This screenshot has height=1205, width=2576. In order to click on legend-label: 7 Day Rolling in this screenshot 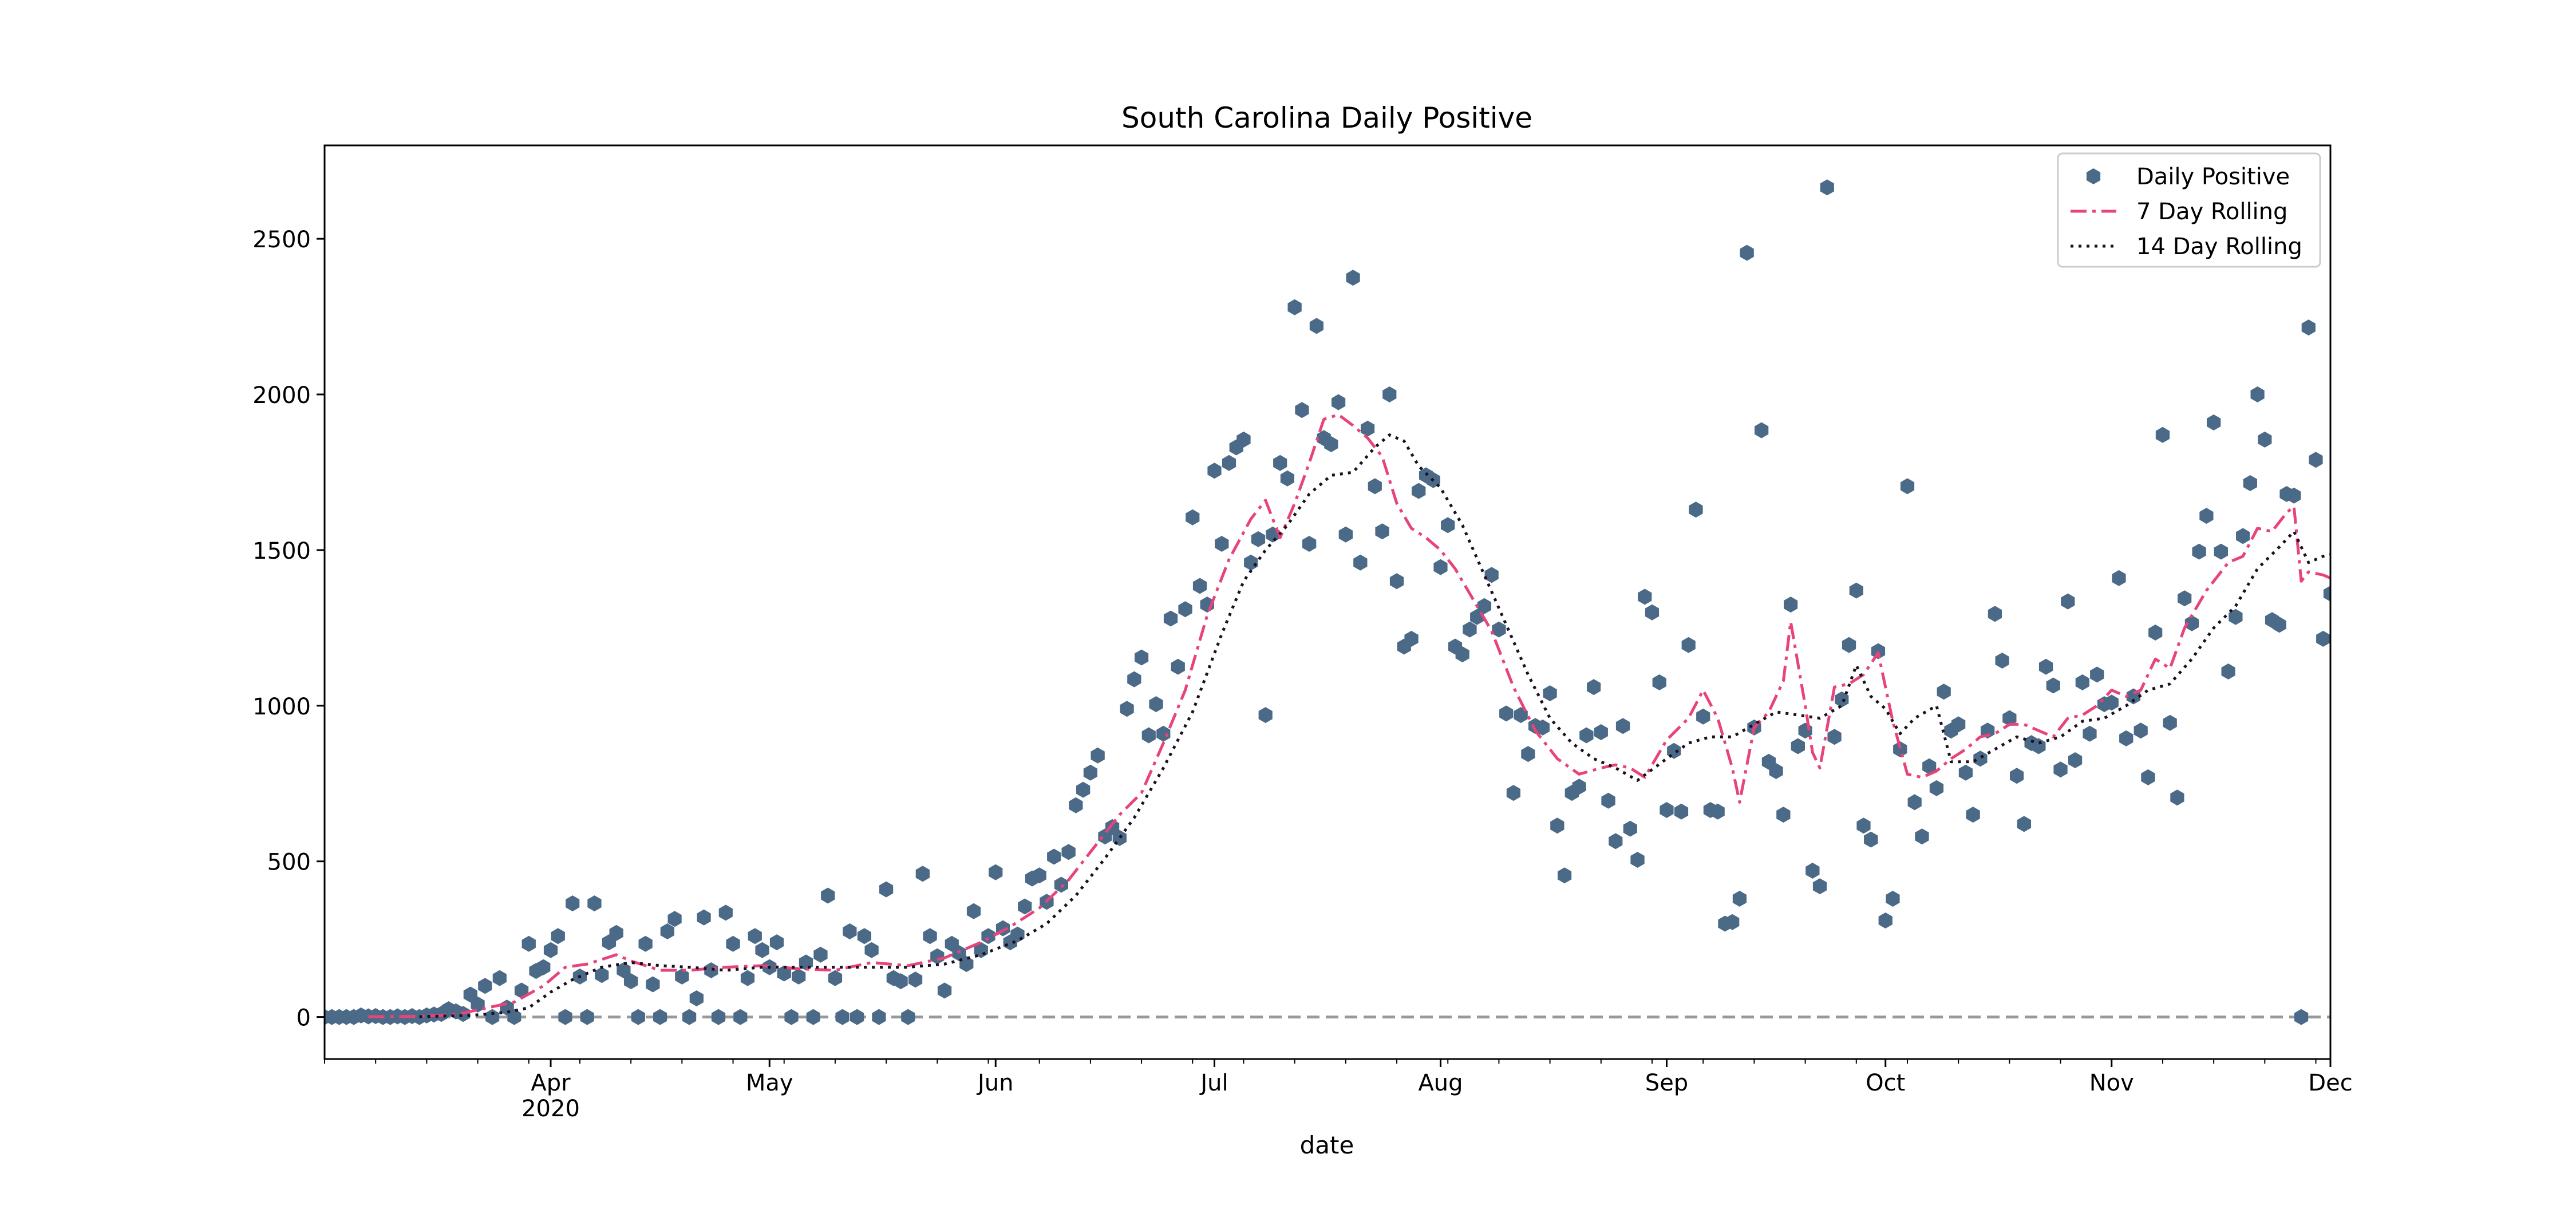, I will do `click(2211, 212)`.